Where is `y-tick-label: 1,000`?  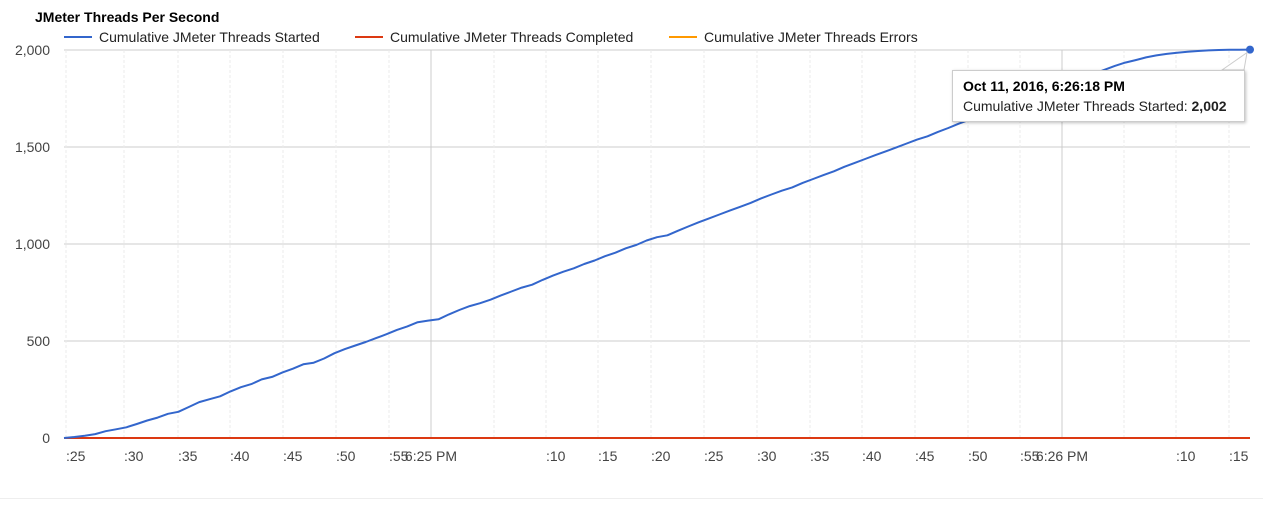 y-tick-label: 1,000 is located at coordinates (32, 244).